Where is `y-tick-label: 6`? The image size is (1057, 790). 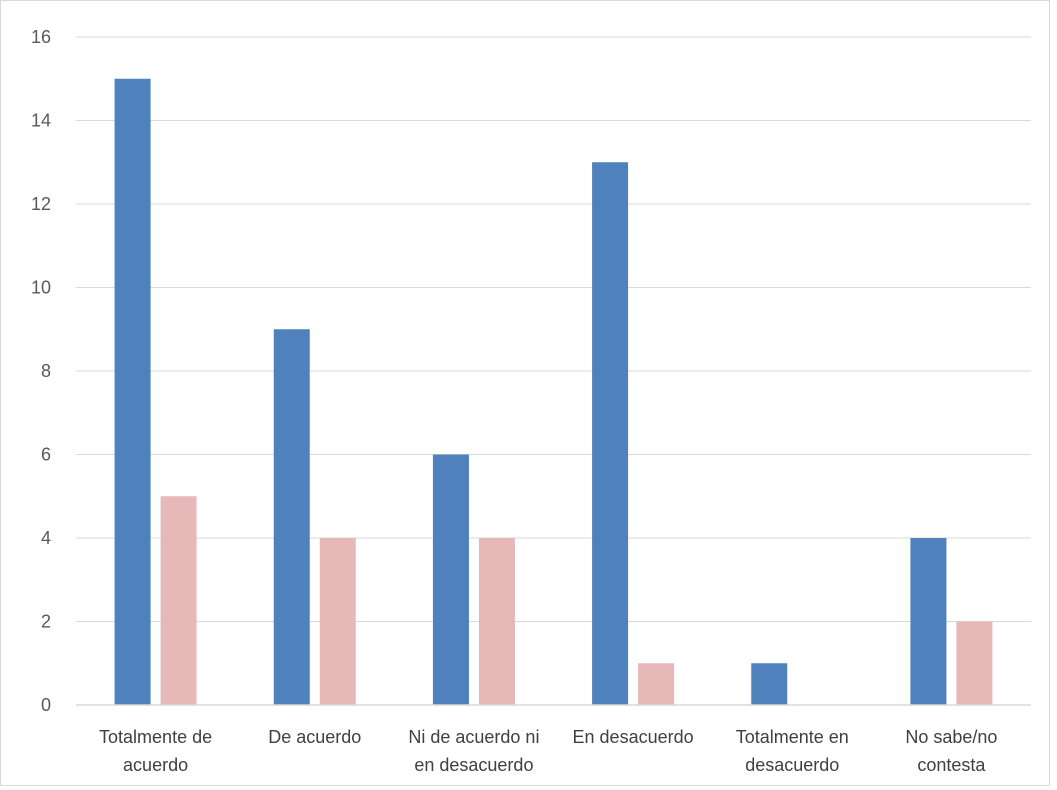 y-tick-label: 6 is located at coordinates (46, 455).